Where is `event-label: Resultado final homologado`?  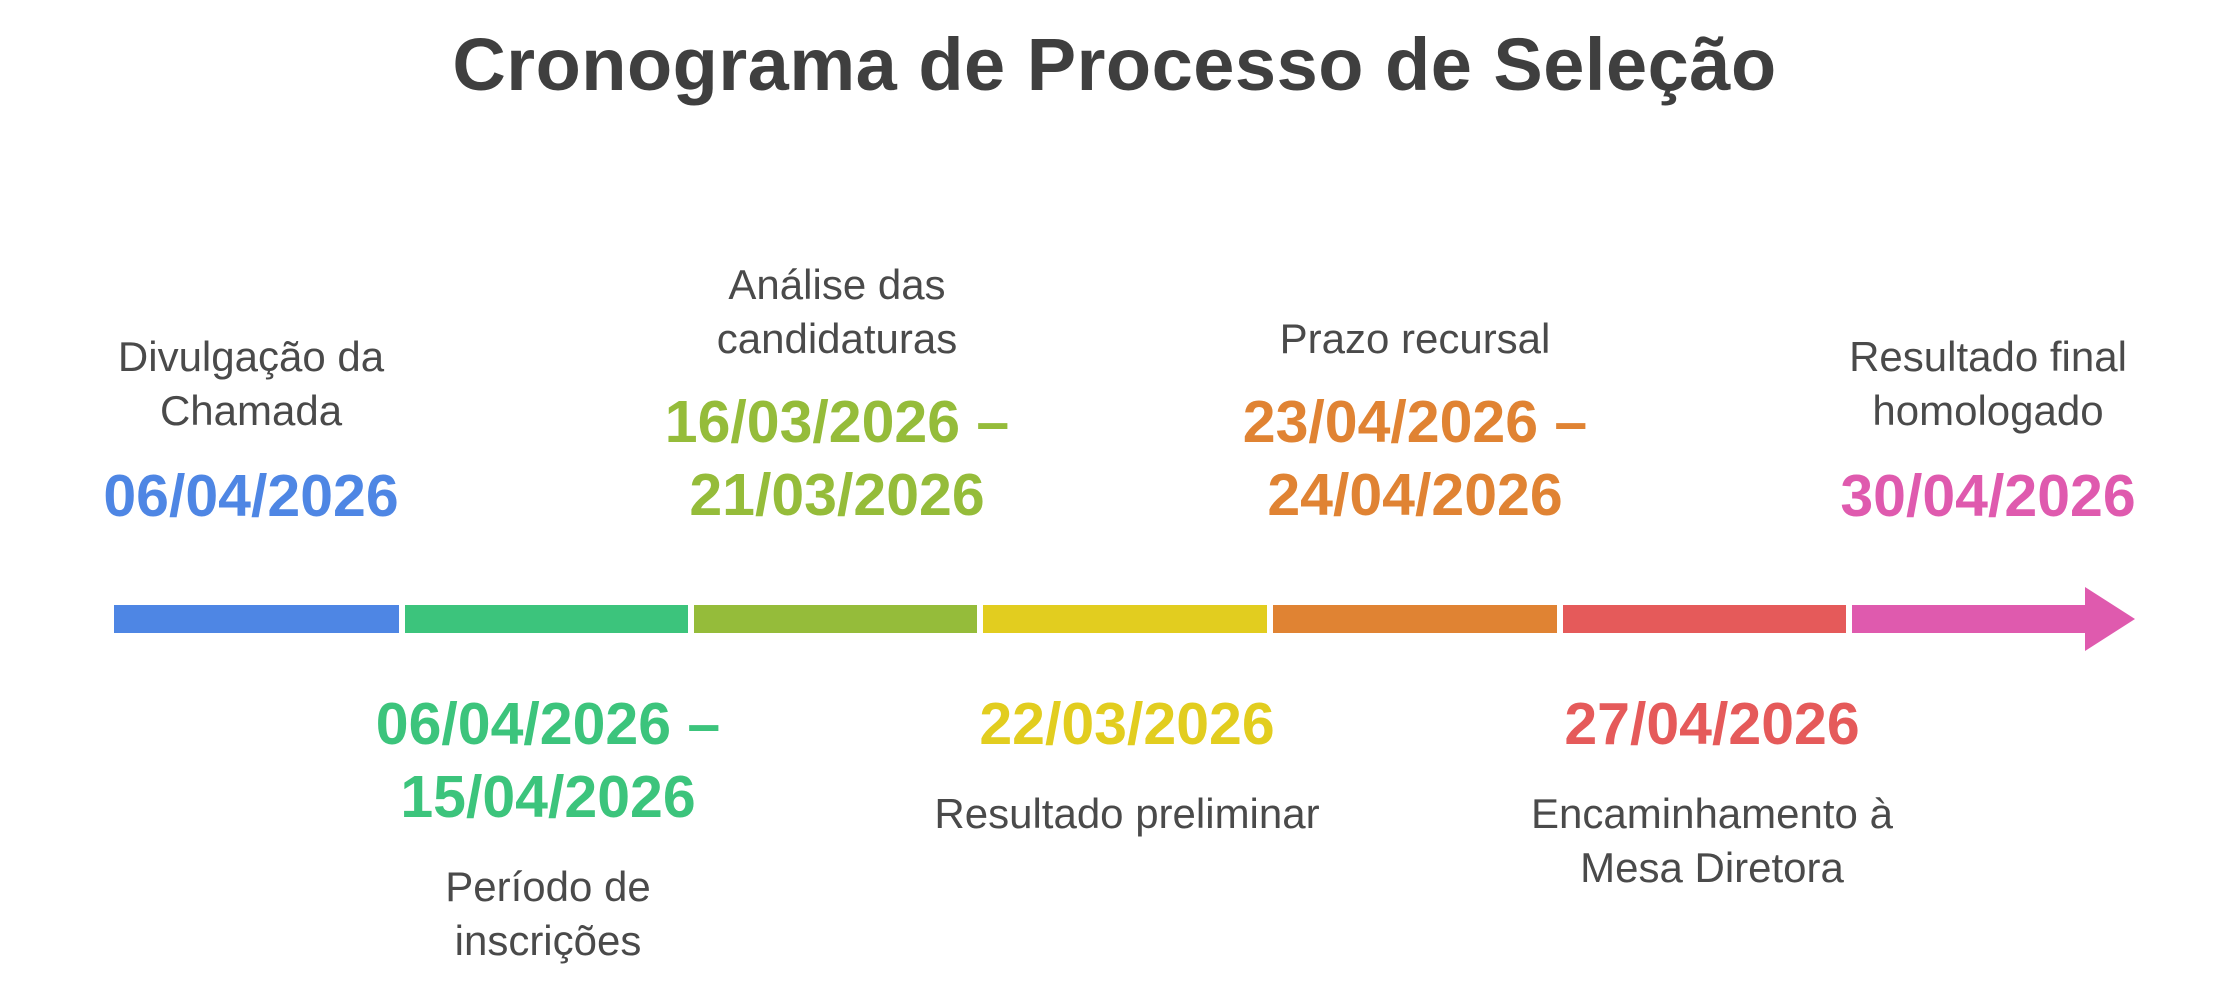
event-label: Resultado final homologado is located at coordinates (1988, 383).